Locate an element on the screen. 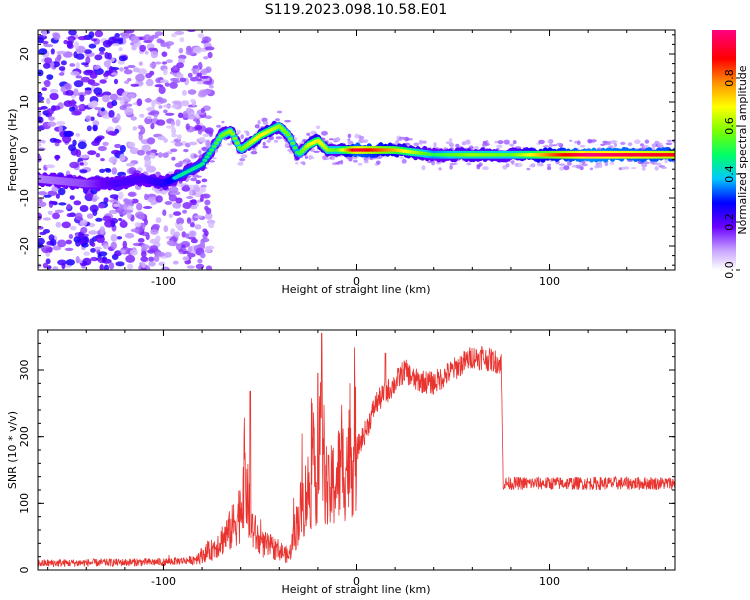 This screenshot has height=600, width=750. snr-ylabel: SNR (10 * v/v) is located at coordinates (12, 450).